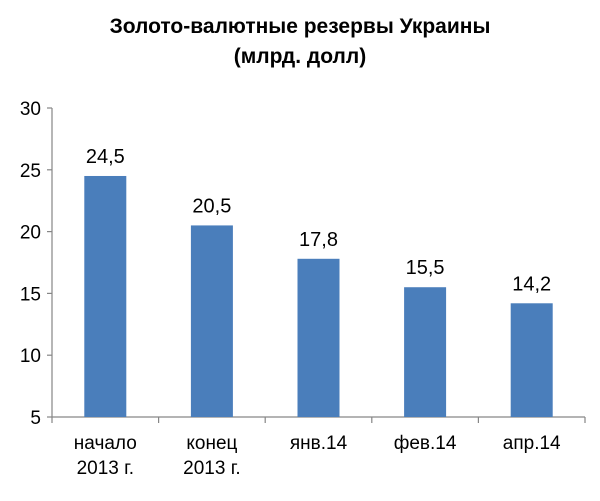  I want to click on data-label: 24,5, so click(105, 157).